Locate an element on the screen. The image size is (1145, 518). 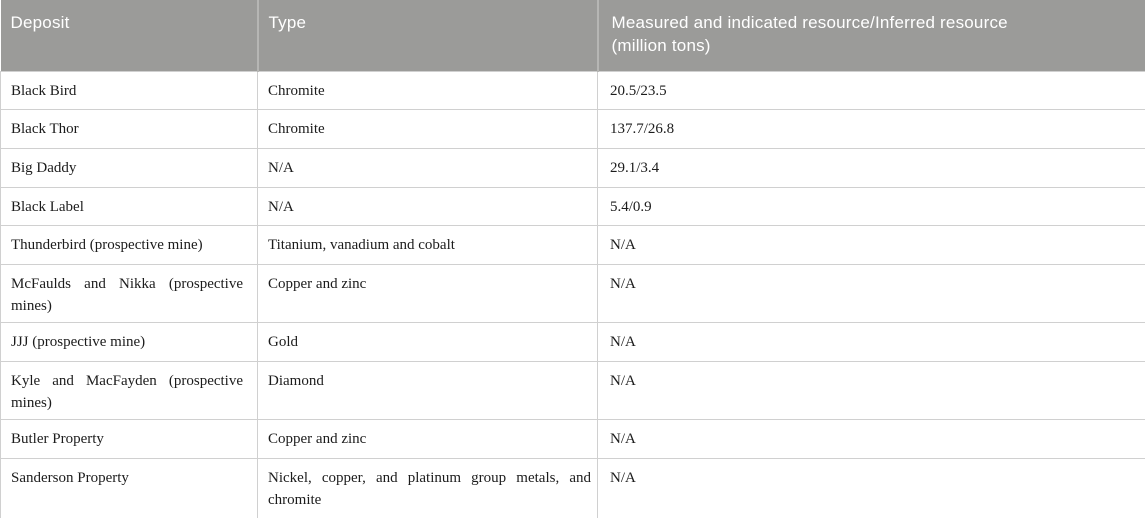
resource-cell: 137.7/26.8 is located at coordinates (871, 128).